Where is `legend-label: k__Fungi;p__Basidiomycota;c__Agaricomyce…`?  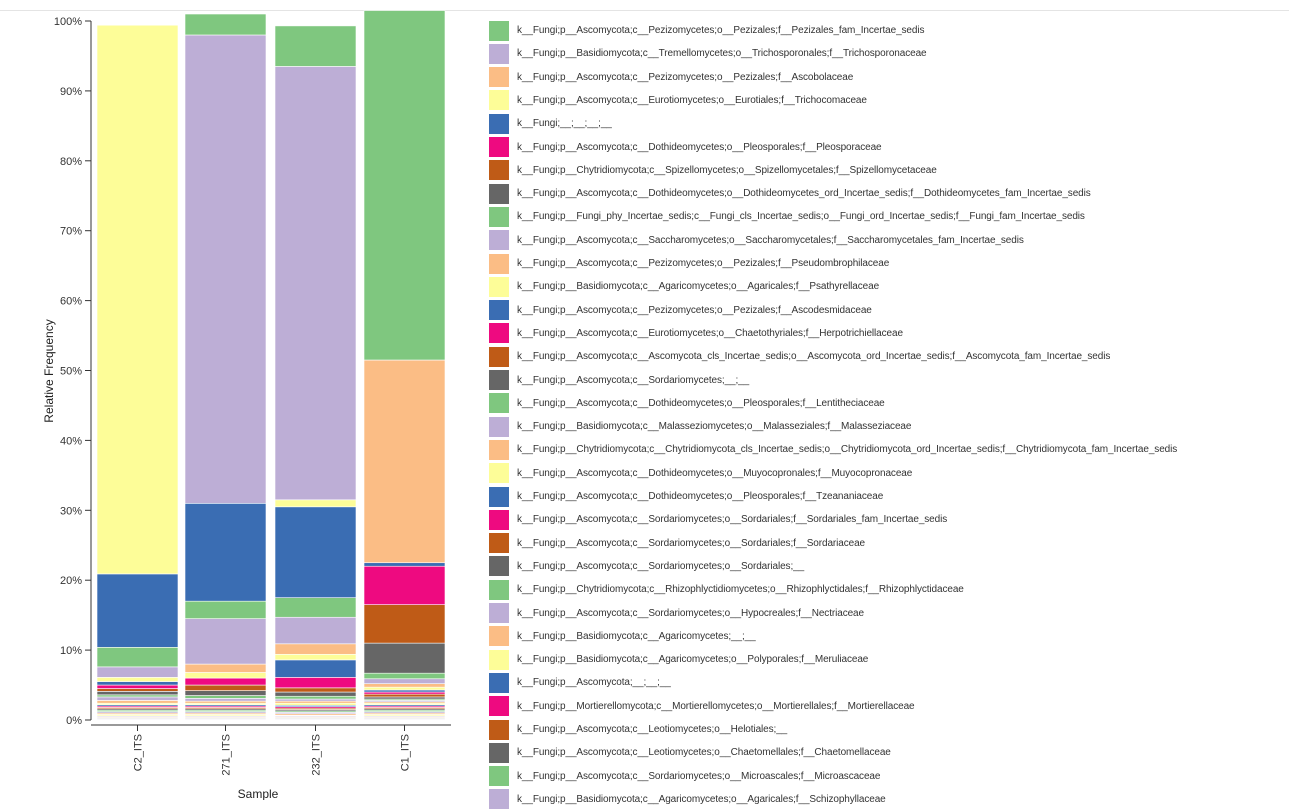 legend-label: k__Fungi;p__Basidiomycota;c__Agaricomyce… is located at coordinates (636, 636).